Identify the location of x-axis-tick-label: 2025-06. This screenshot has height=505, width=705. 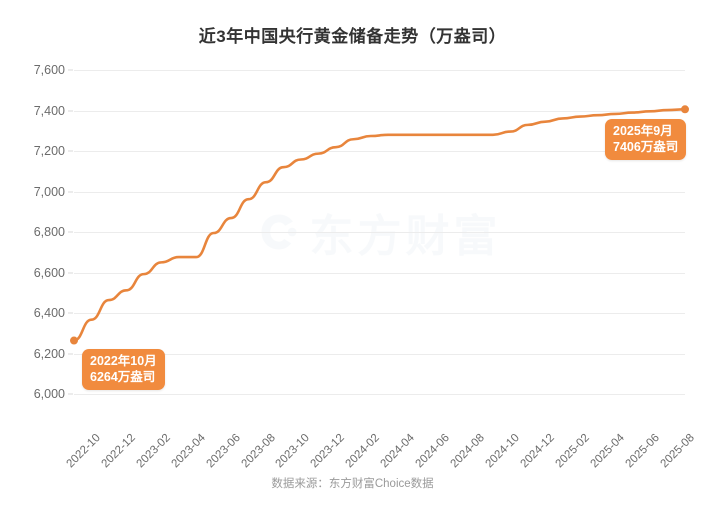
(642, 451).